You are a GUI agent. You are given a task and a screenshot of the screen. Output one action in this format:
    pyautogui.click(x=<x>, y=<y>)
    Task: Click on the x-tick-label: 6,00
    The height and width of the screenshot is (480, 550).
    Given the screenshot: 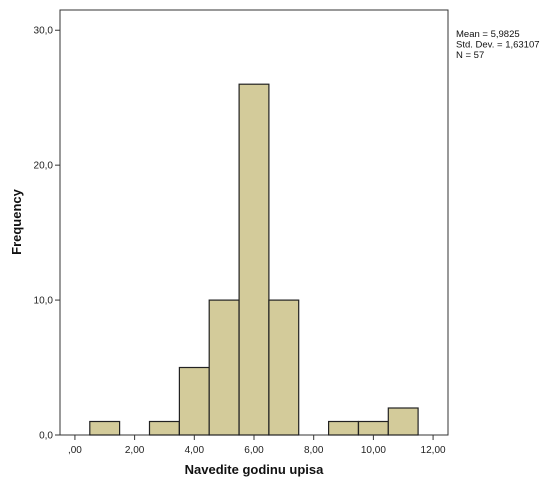 What is the action you would take?
    pyautogui.click(x=254, y=450)
    